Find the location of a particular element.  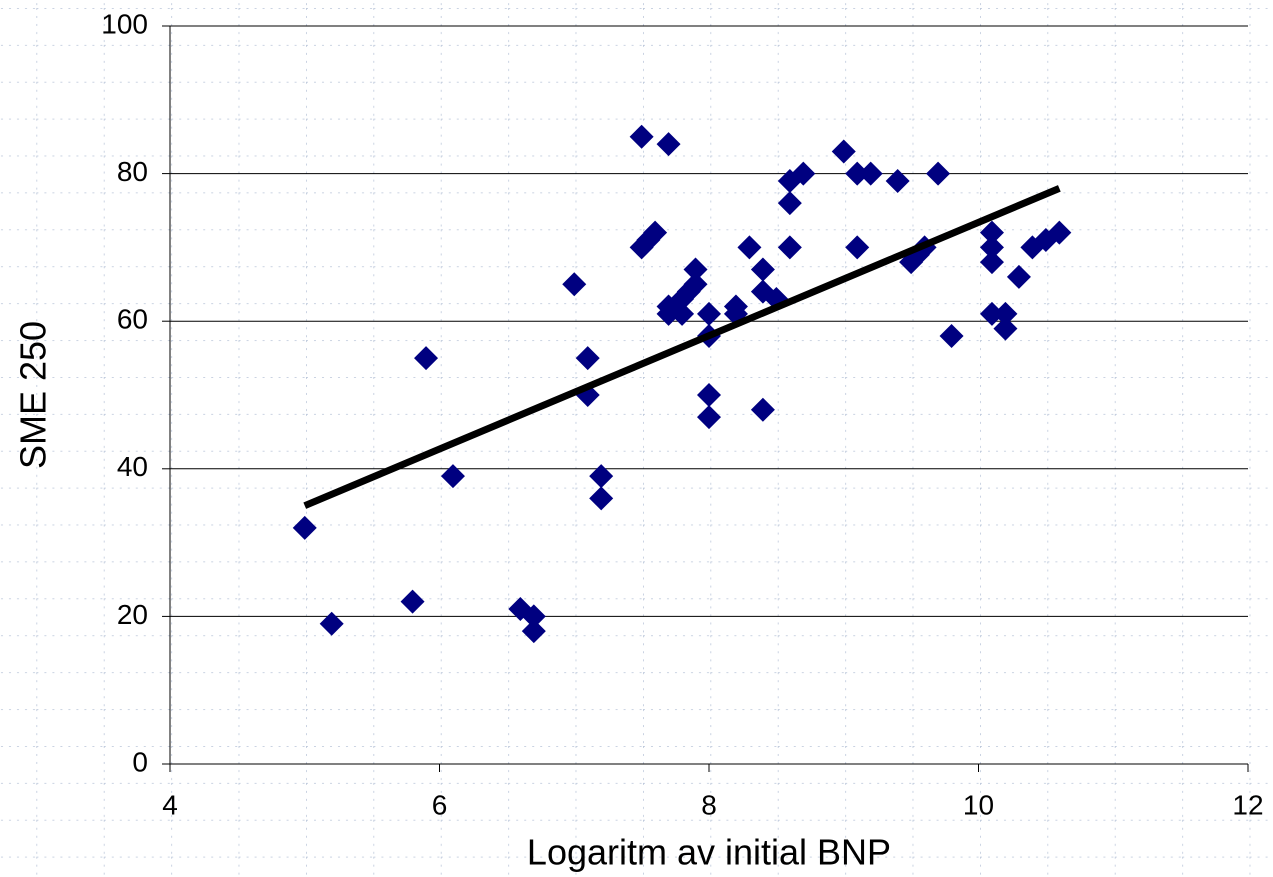

y-tick-label: 60 is located at coordinates (132, 319).